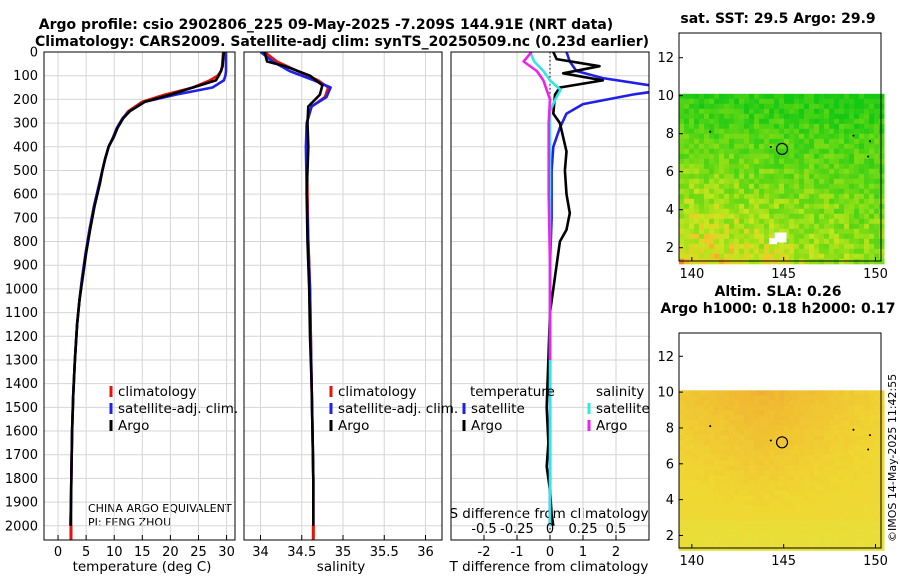 This screenshot has height=580, width=900. What do you see at coordinates (892, 458) in the screenshot?
I see `imos-timestamp: ©IMOS 14-May-2025 11:42:55` at bounding box center [892, 458].